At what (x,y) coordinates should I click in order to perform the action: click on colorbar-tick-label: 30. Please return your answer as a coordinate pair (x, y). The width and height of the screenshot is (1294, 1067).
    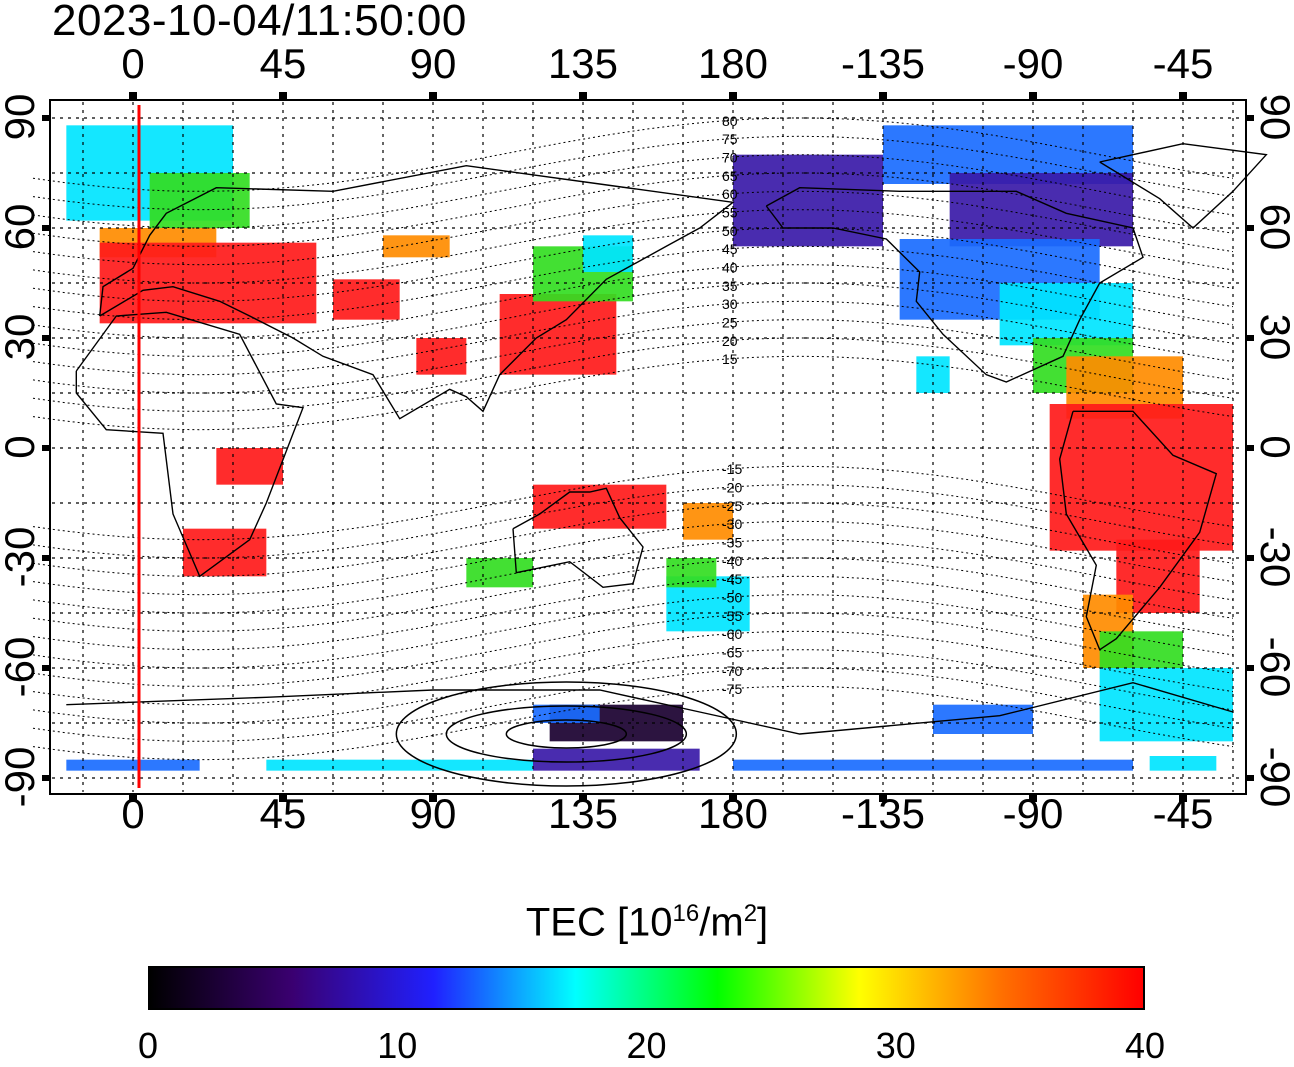
    Looking at the image, I should click on (895, 1045).